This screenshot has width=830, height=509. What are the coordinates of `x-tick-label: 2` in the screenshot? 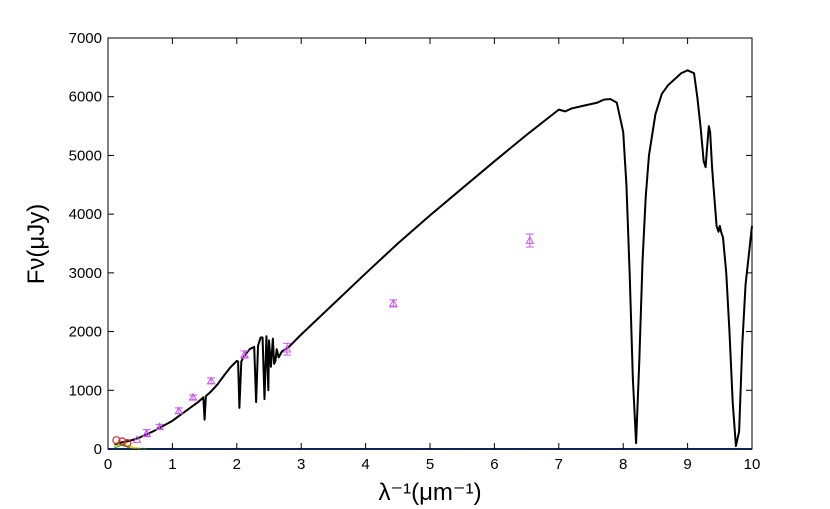 It's located at (237, 464).